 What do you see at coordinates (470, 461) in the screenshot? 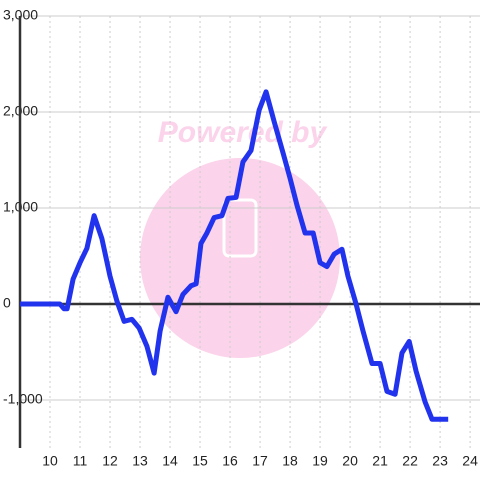
I see `x-tick-label: 24` at bounding box center [470, 461].